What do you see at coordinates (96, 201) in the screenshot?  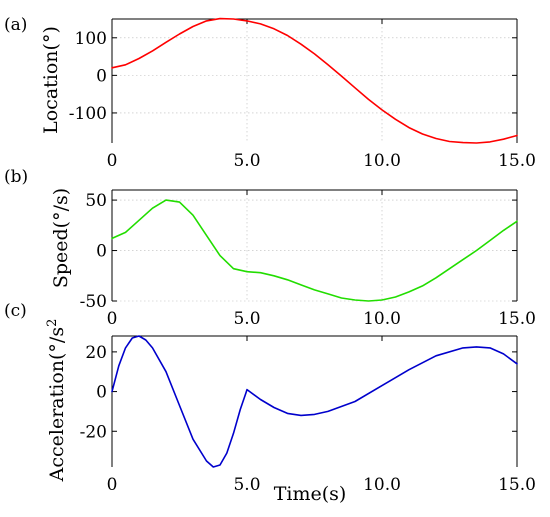 I see `speed-ytick-label-0: 50` at bounding box center [96, 201].